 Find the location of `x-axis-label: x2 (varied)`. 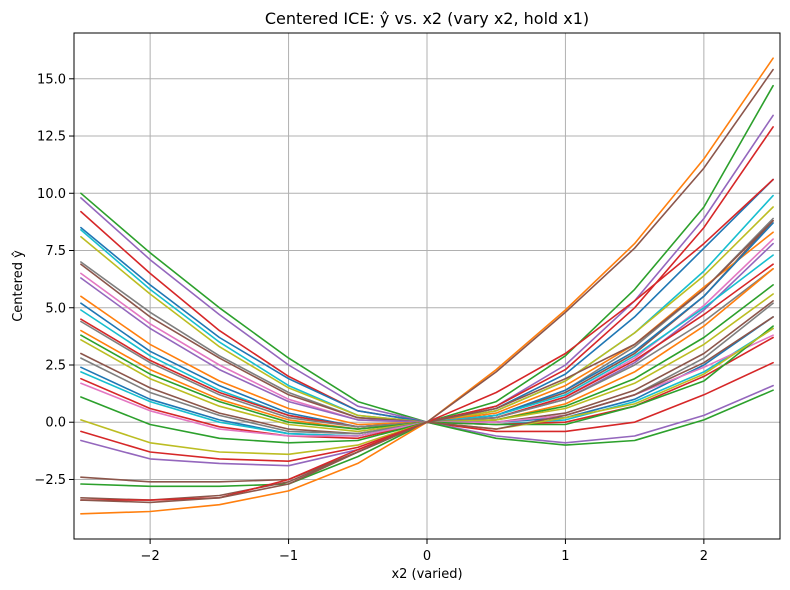

x-axis-label: x2 (varied) is located at coordinates (426, 574).